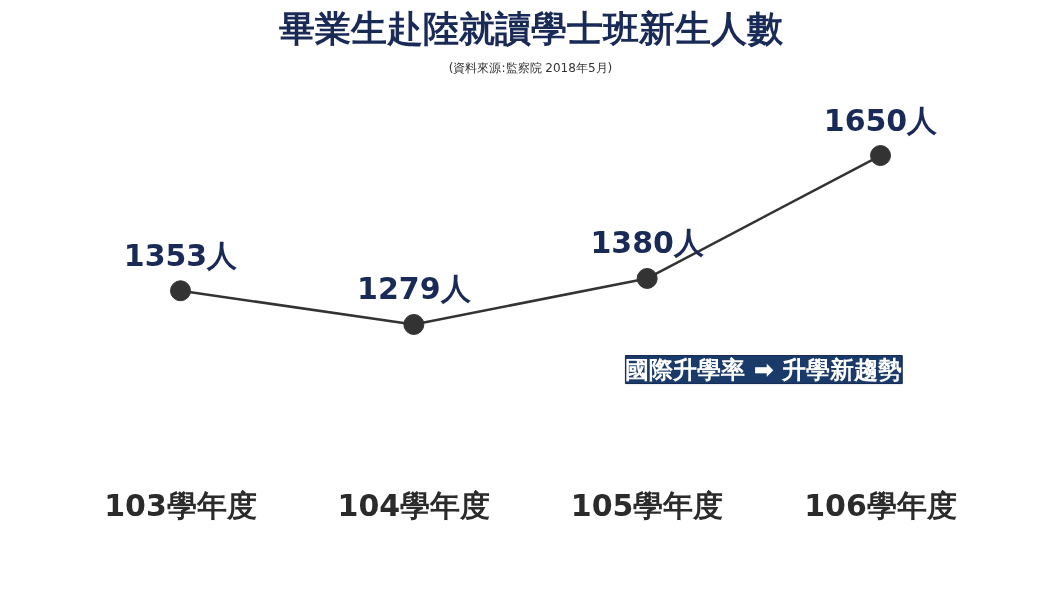  I want to click on x-tick-label: 104學年度, so click(414, 505).